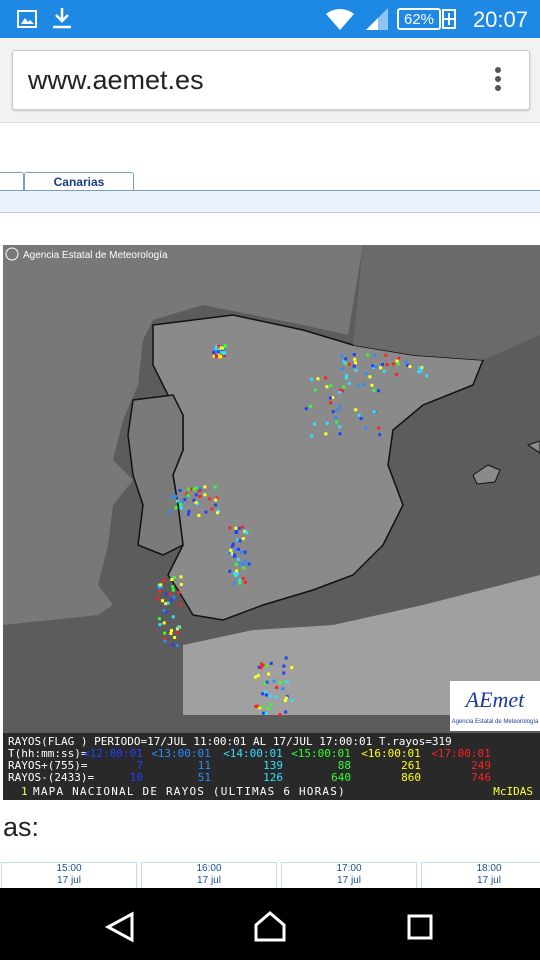  What do you see at coordinates (498, 81) in the screenshot?
I see `menu-button` at bounding box center [498, 81].